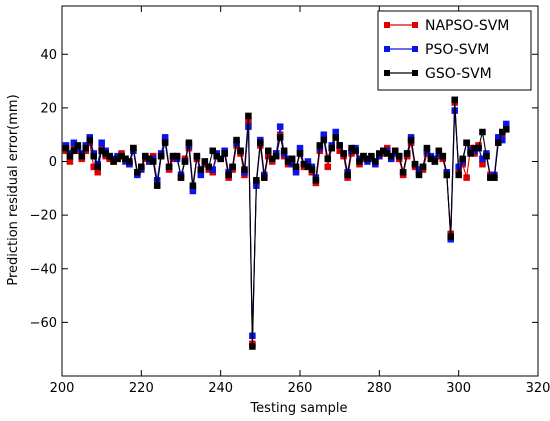  Describe the element at coordinates (13, 189) in the screenshot. I see `y-axis-label: Prediction residual error(mm)` at that location.